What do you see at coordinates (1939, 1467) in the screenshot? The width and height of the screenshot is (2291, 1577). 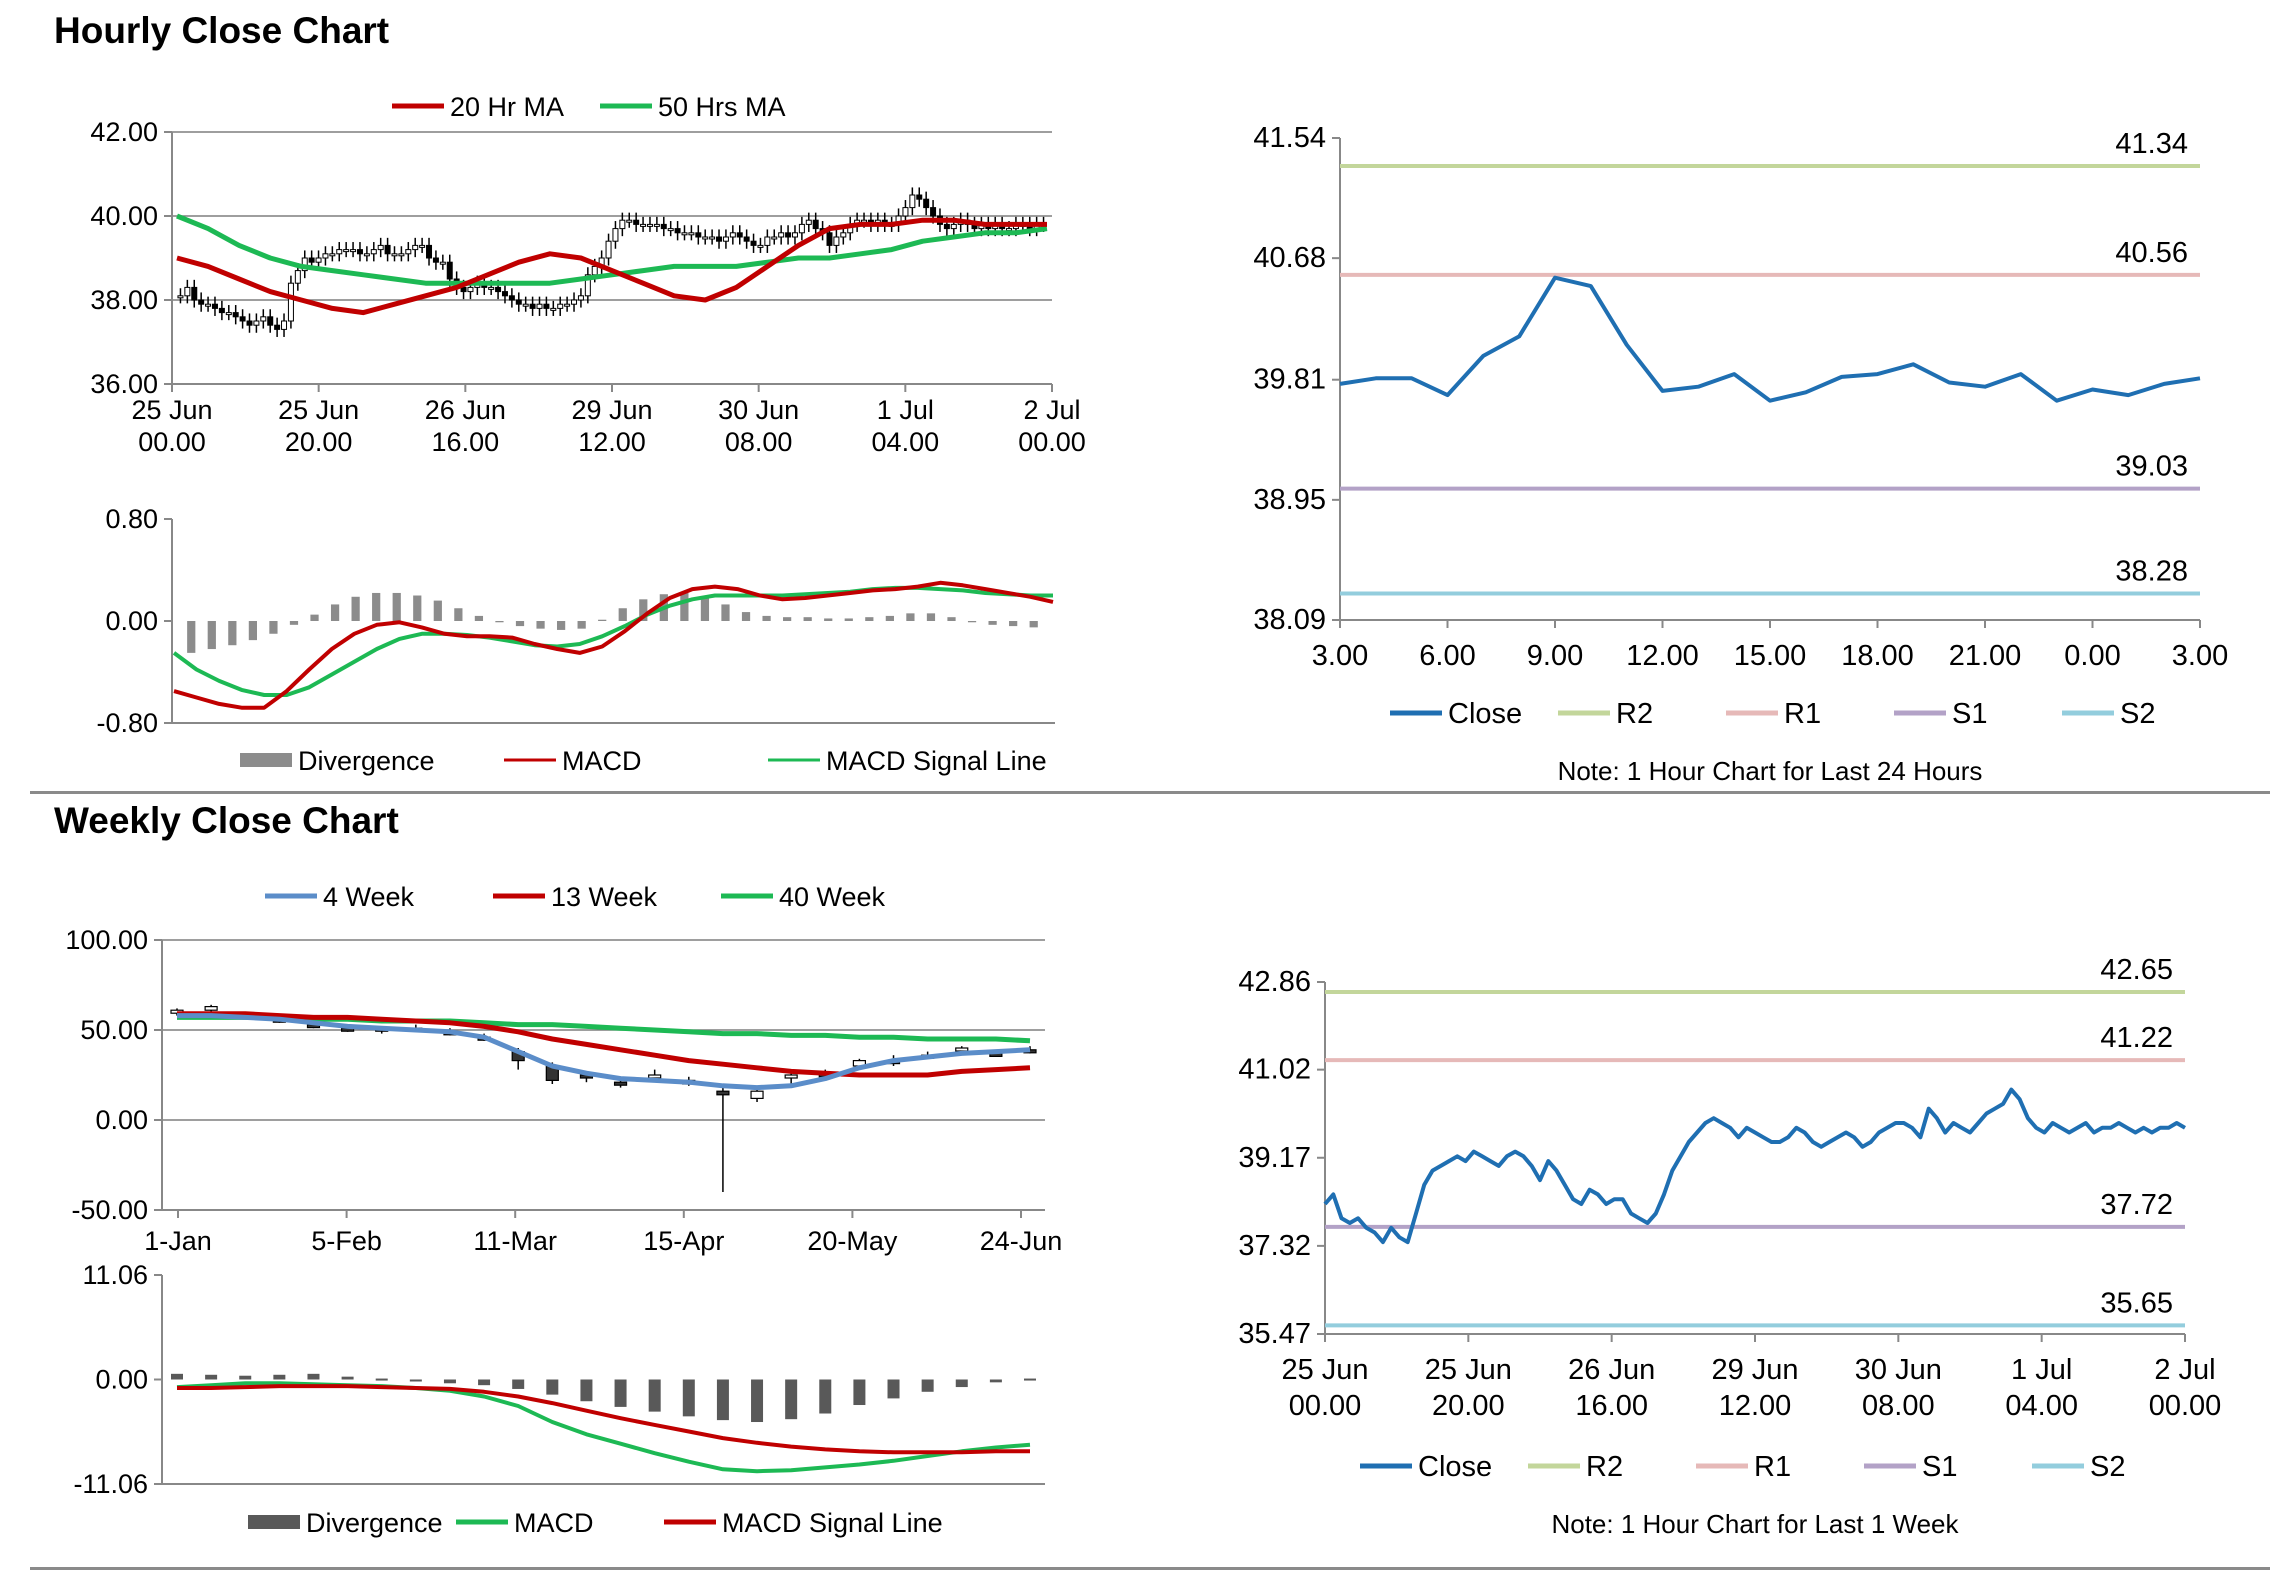 I see `s1-legend-label: S1` at bounding box center [1939, 1467].